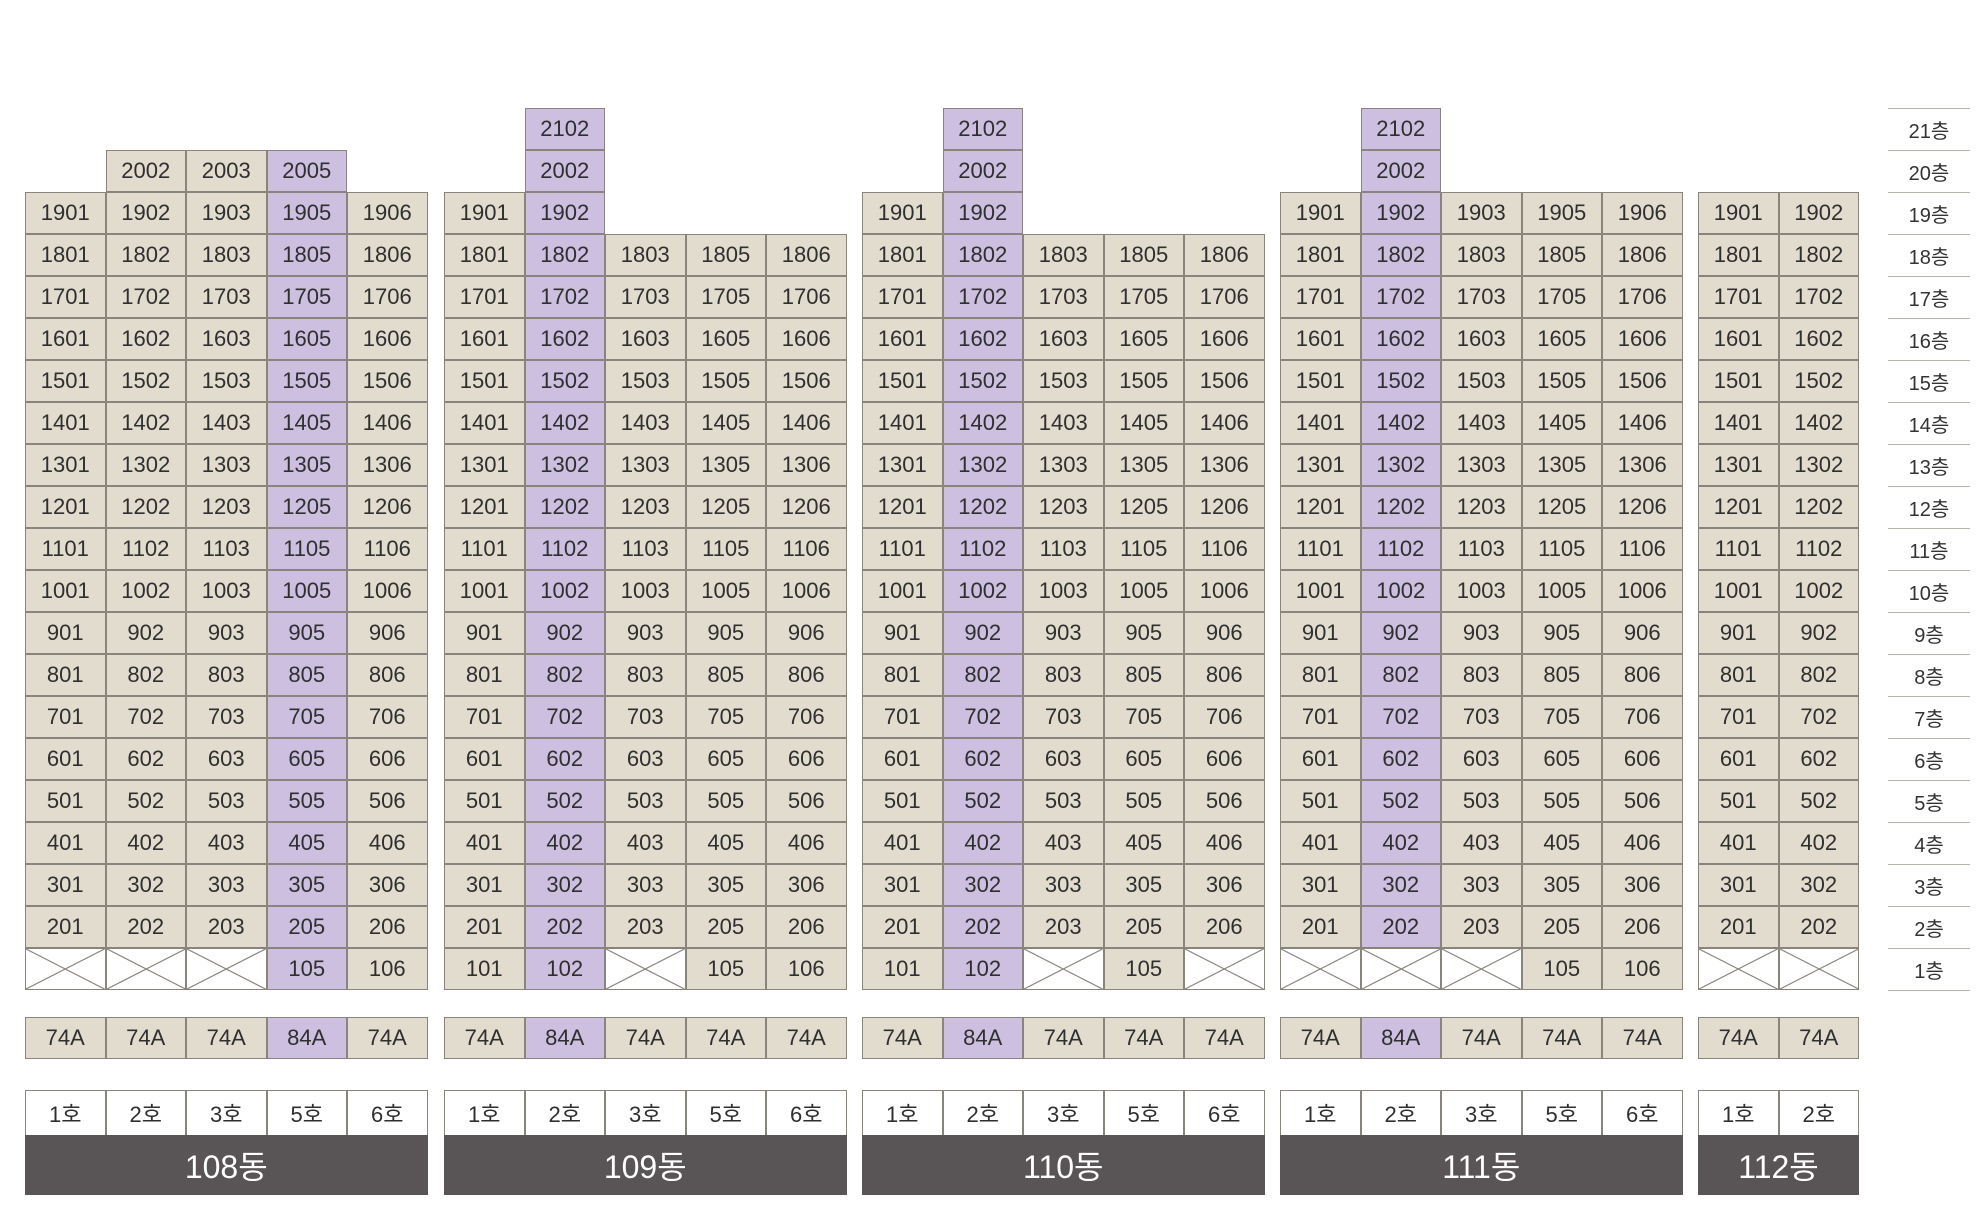 The height and width of the screenshot is (1221, 1986). Describe the element at coordinates (1642, 423) in the screenshot. I see `unit-cell: 1406` at that location.